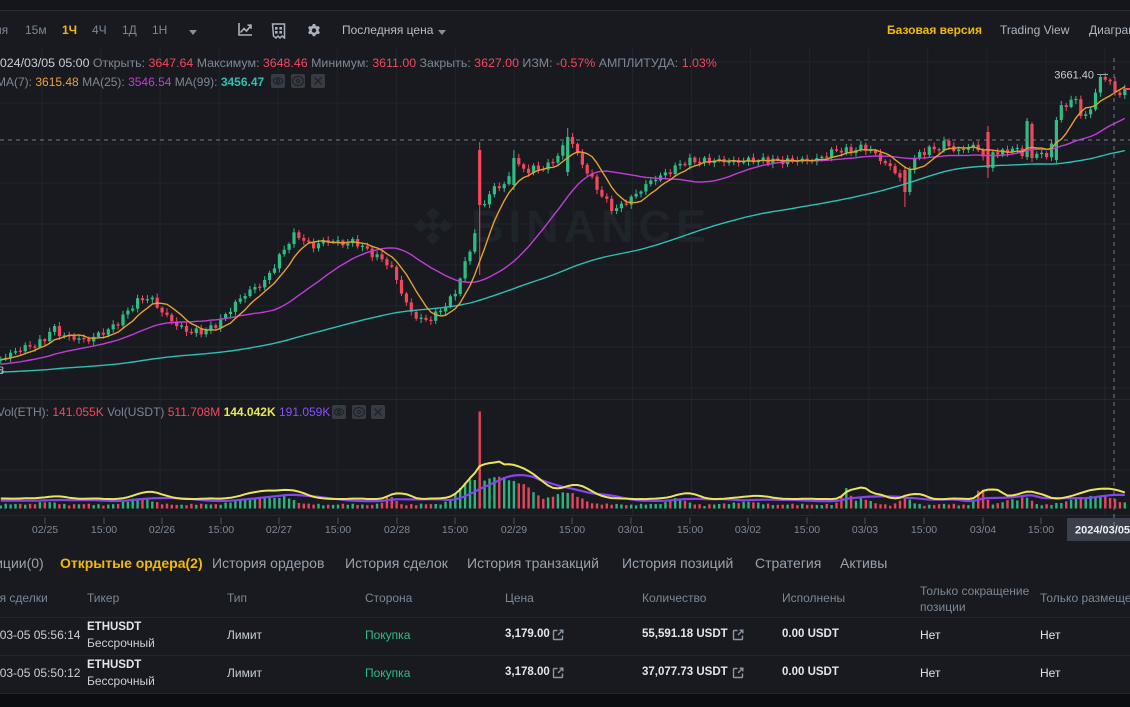  I want to click on svg-text: 02/26, so click(162, 530).